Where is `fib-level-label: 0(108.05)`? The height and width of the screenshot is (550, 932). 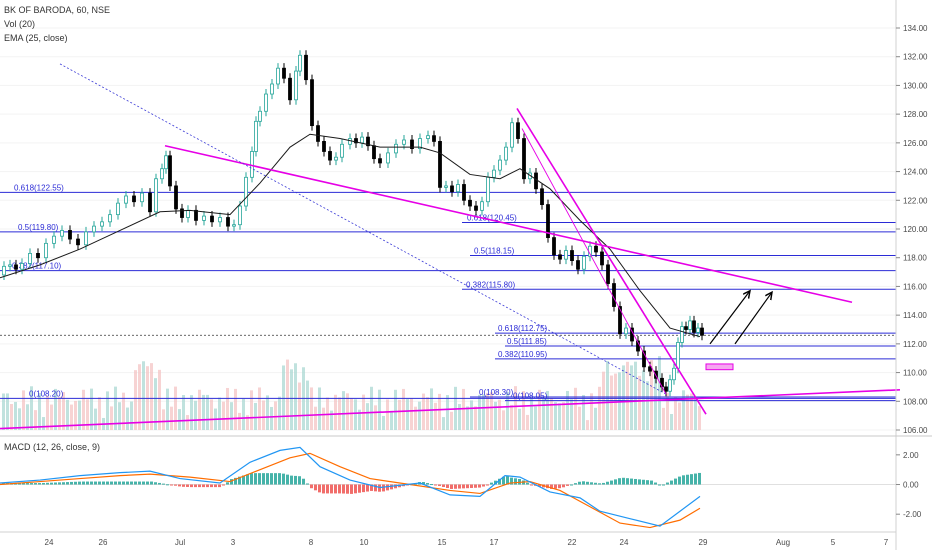
fib-level-label: 0(108.05) is located at coordinates (530, 396).